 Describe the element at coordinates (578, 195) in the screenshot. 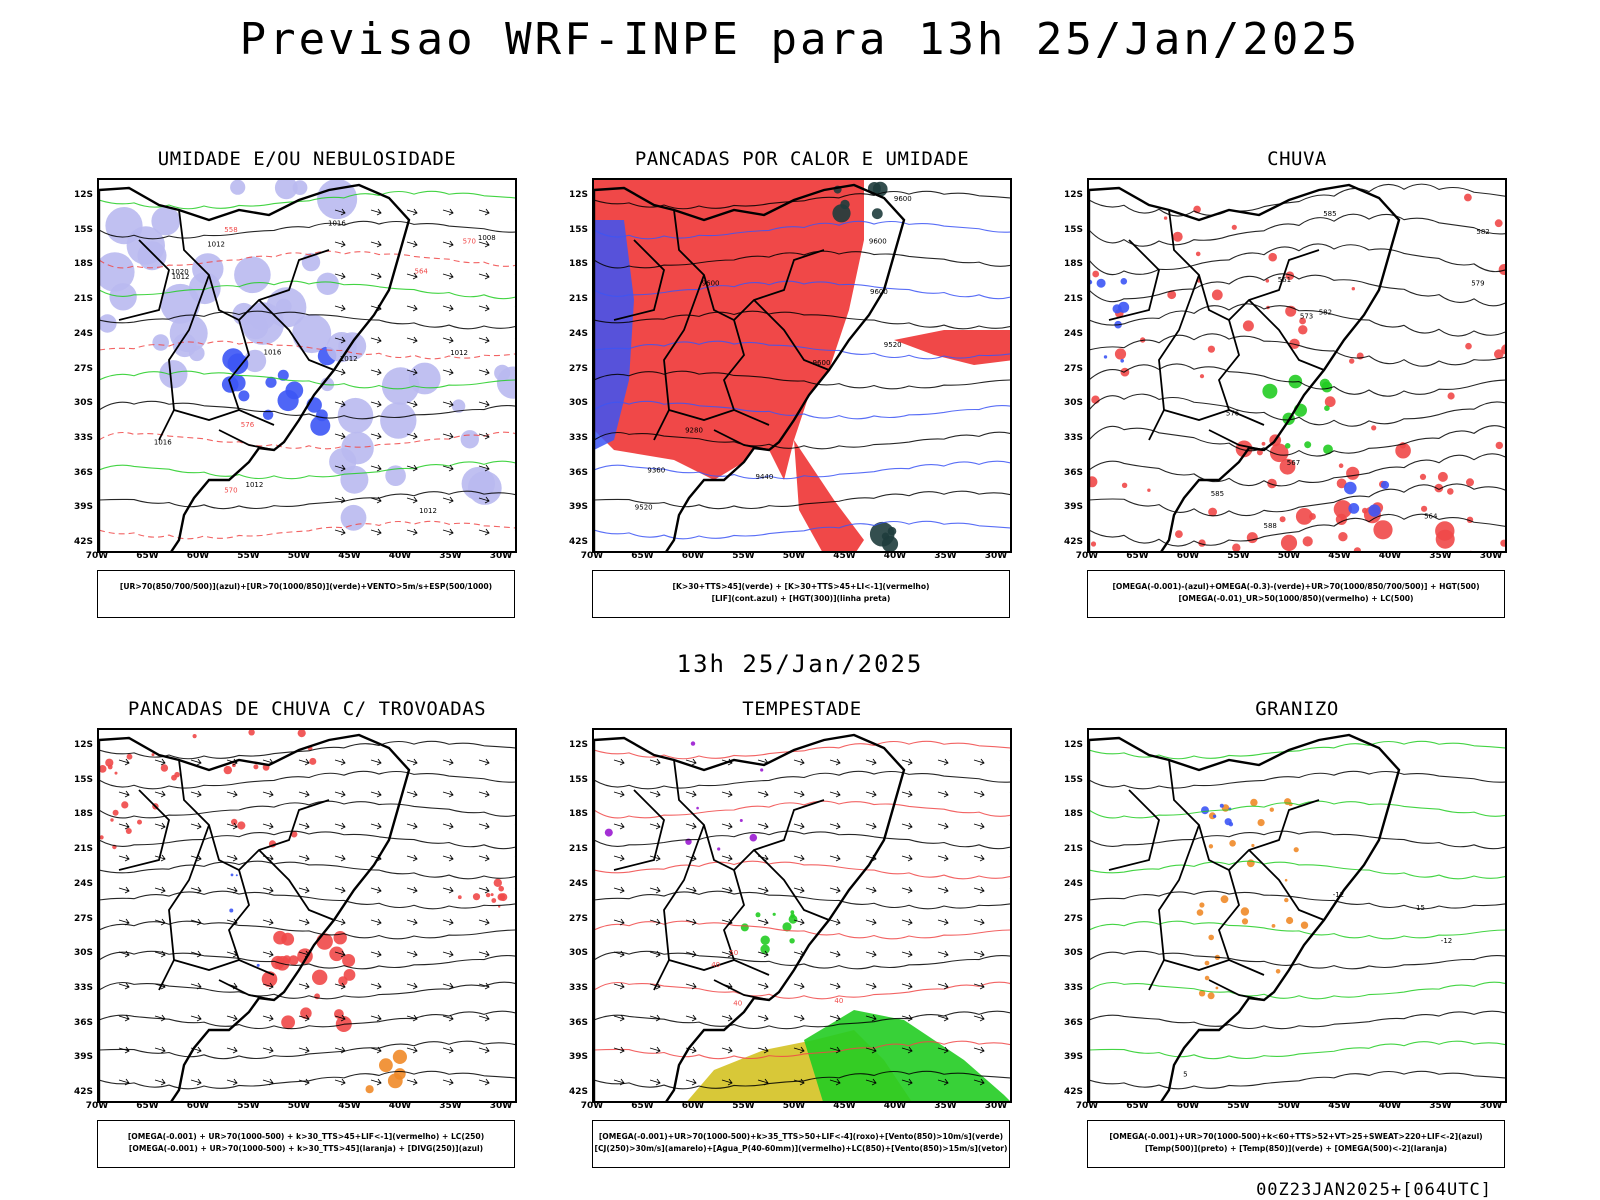

I see `lat-tick-label: 12S` at that location.